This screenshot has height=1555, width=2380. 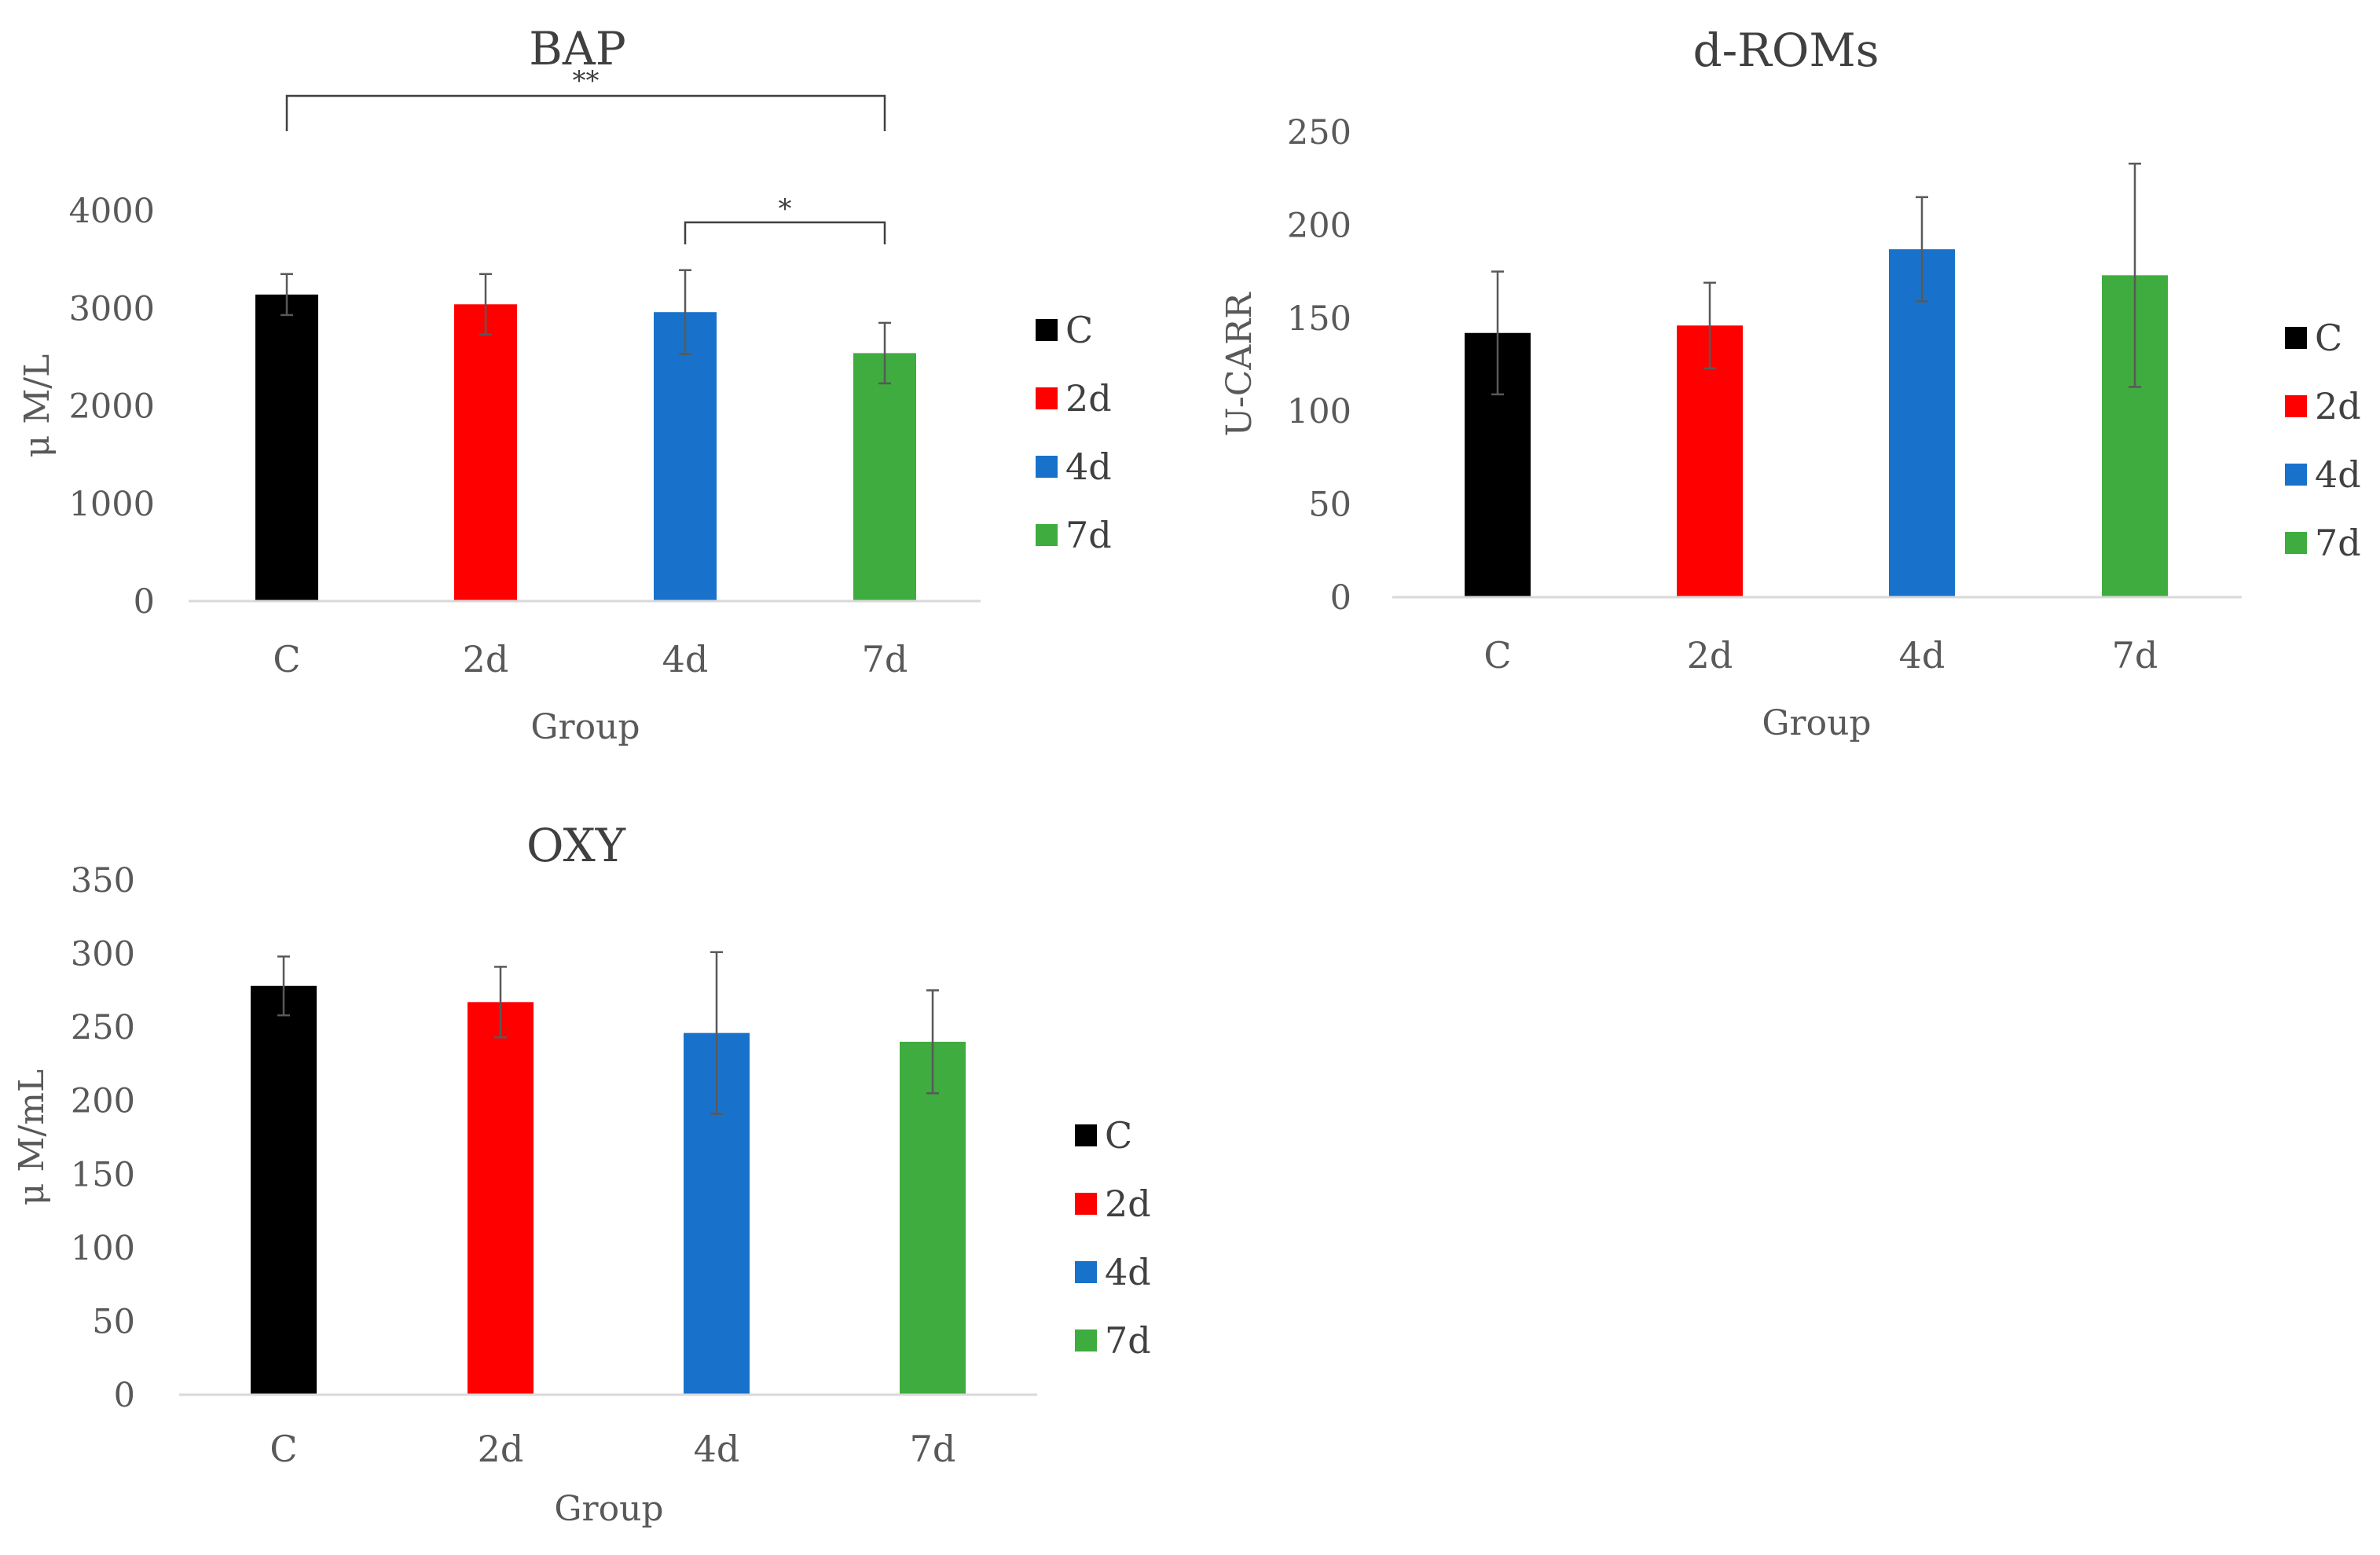 What do you see at coordinates (576, 846) in the screenshot?
I see `chart-title: OXY` at bounding box center [576, 846].